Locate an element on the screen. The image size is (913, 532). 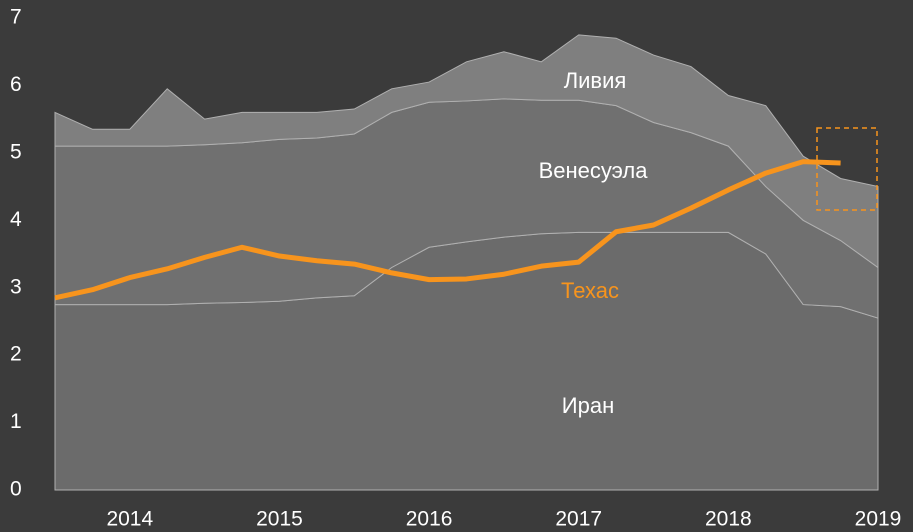
y-tick-label: 1 is located at coordinates (16, 421).